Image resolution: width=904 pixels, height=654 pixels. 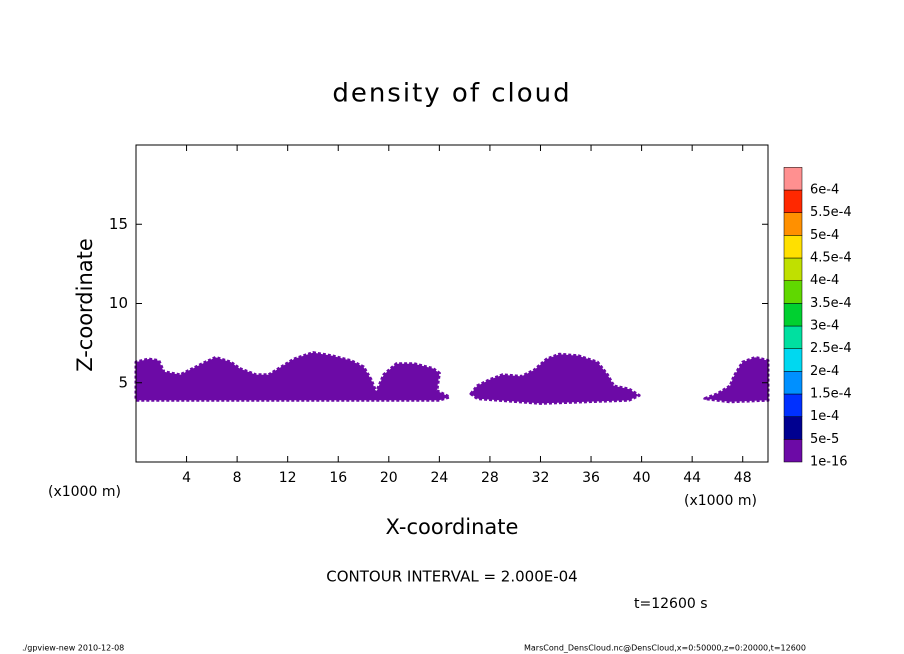 What do you see at coordinates (743, 478) in the screenshot?
I see `x-tick-label: 48` at bounding box center [743, 478].